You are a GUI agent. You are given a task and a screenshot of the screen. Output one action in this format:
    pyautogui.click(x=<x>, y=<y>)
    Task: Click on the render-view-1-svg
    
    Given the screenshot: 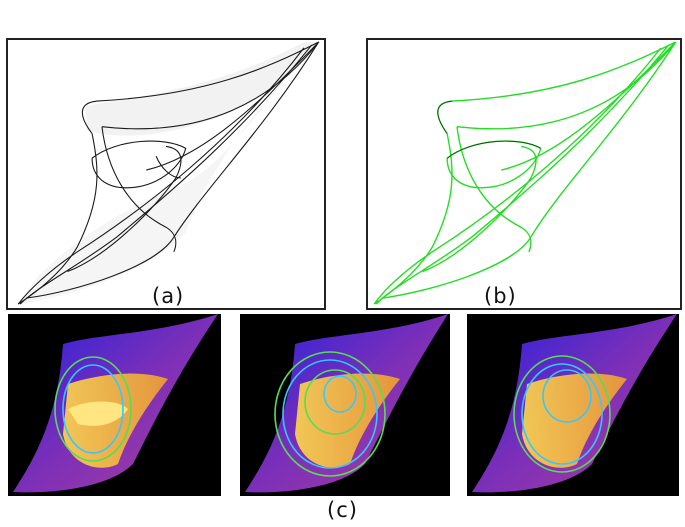 What is the action you would take?
    pyautogui.click(x=115, y=403)
    